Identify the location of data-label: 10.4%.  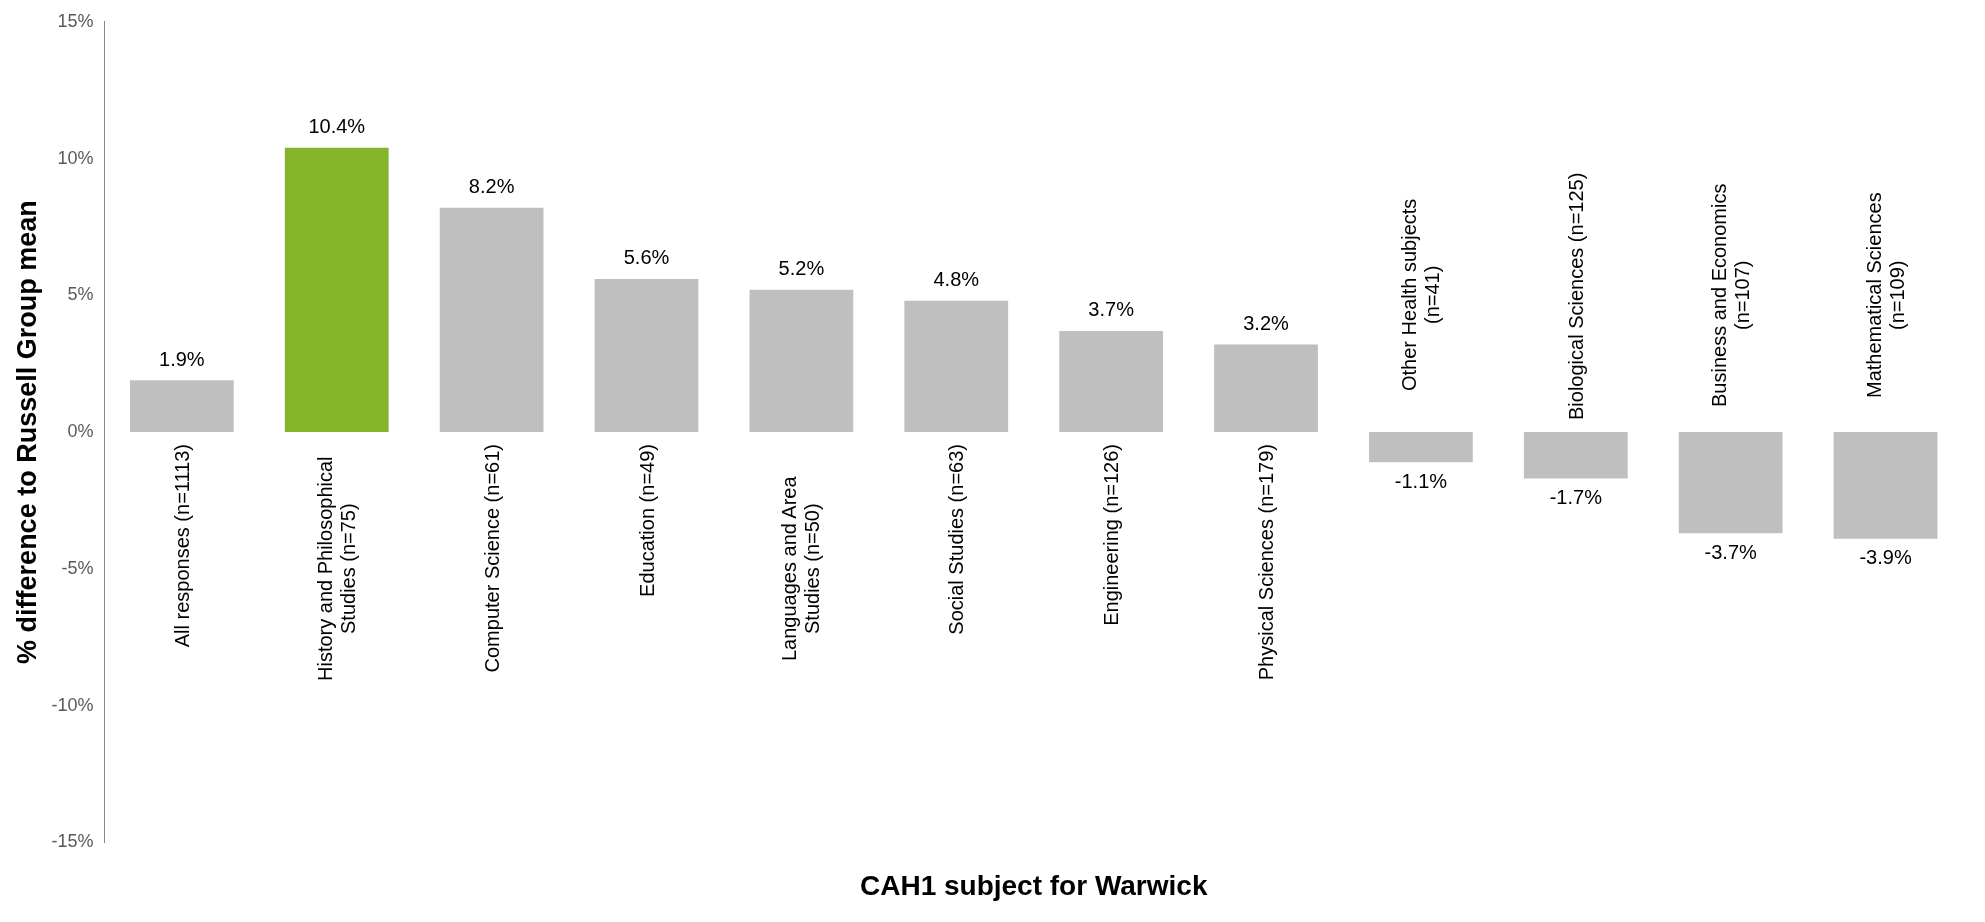
(337, 126).